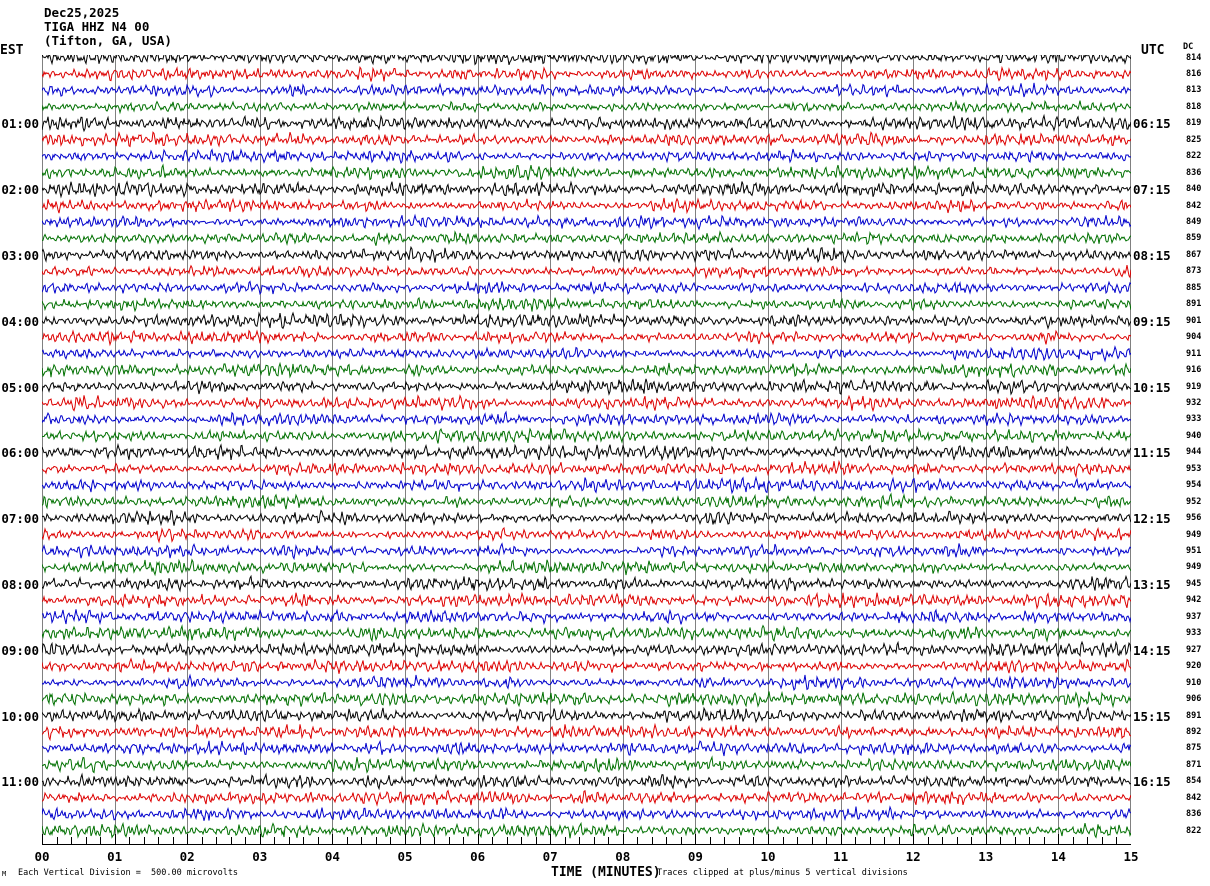 The width and height of the screenshot is (1210, 886). What do you see at coordinates (841, 856) in the screenshot?
I see `x-tick-label: 11` at bounding box center [841, 856].